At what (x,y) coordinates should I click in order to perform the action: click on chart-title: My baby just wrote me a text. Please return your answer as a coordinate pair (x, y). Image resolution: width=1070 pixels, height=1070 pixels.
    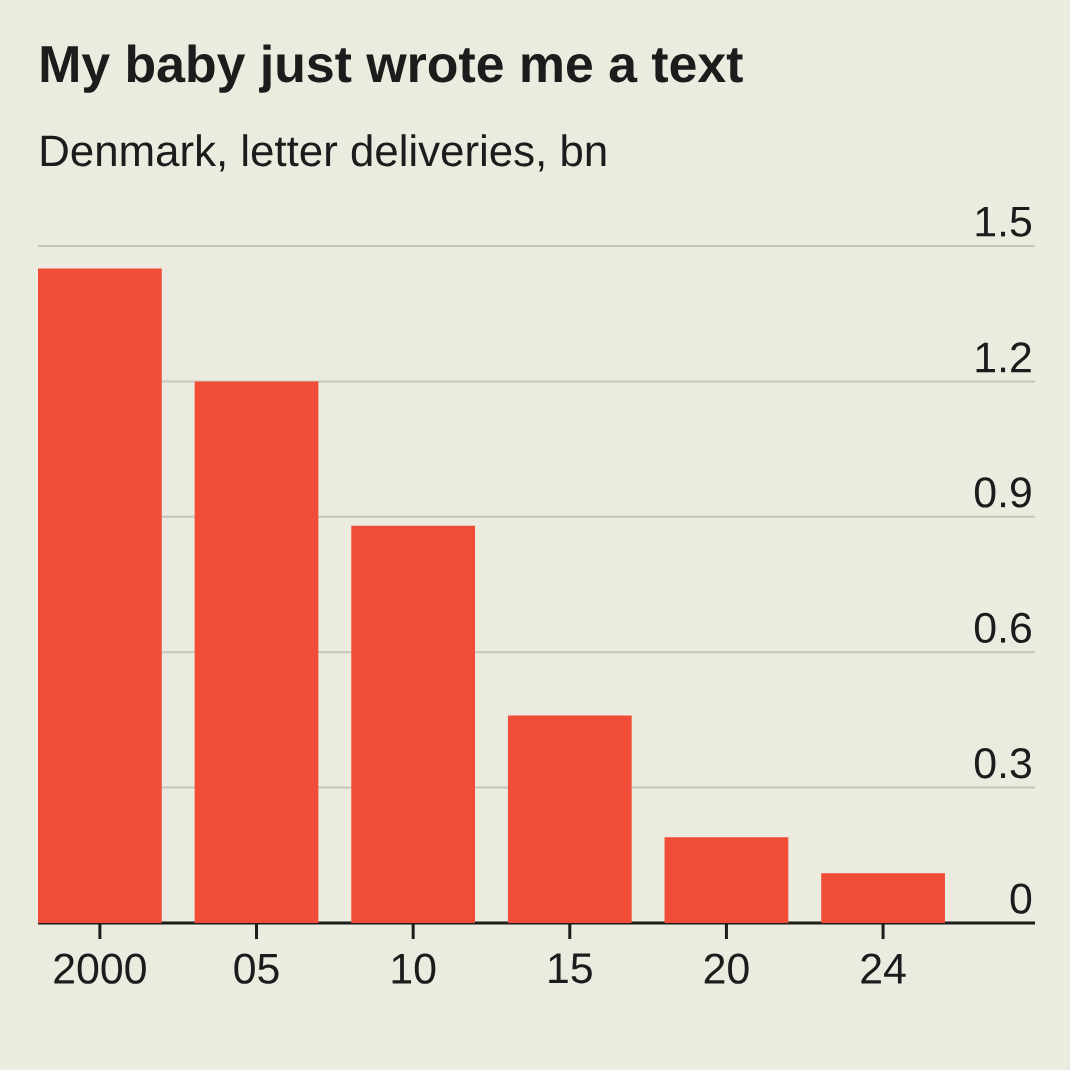
    Looking at the image, I should click on (392, 68).